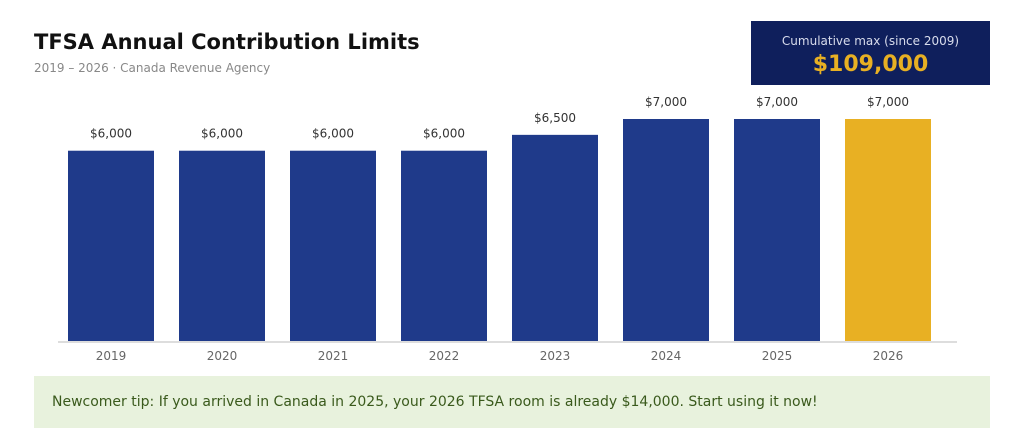 The height and width of the screenshot is (444, 1024). I want to click on bar-2022, so click(444, 245).